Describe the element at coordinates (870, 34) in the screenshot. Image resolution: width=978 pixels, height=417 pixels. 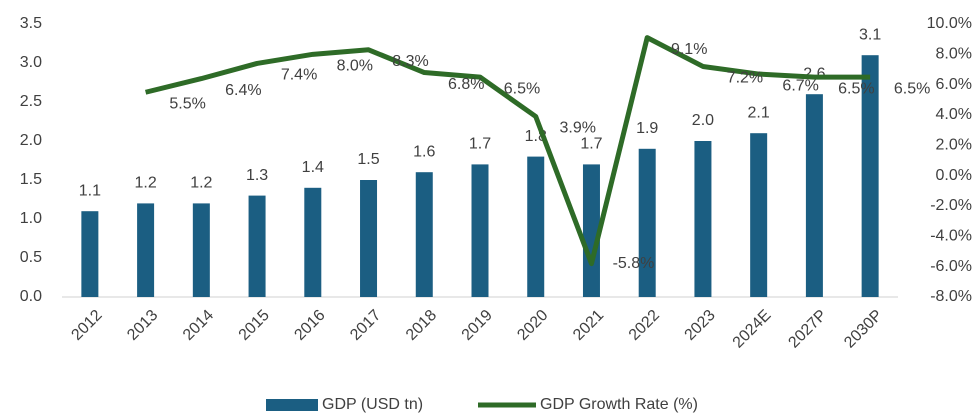
I see `bar-value-label: 3.1` at that location.